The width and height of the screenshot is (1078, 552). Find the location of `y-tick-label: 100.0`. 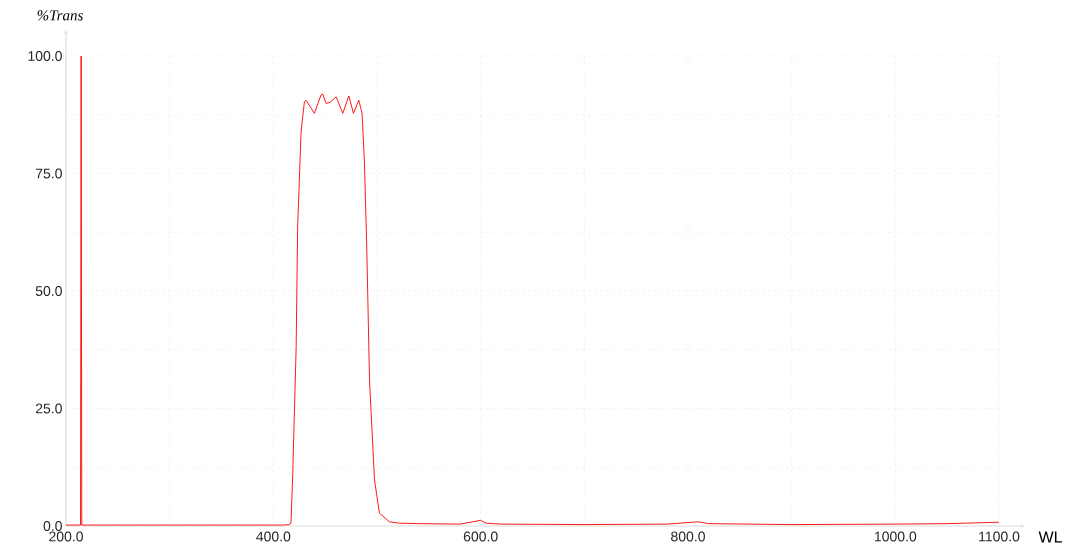

y-tick-label: 100.0 is located at coordinates (45, 56).